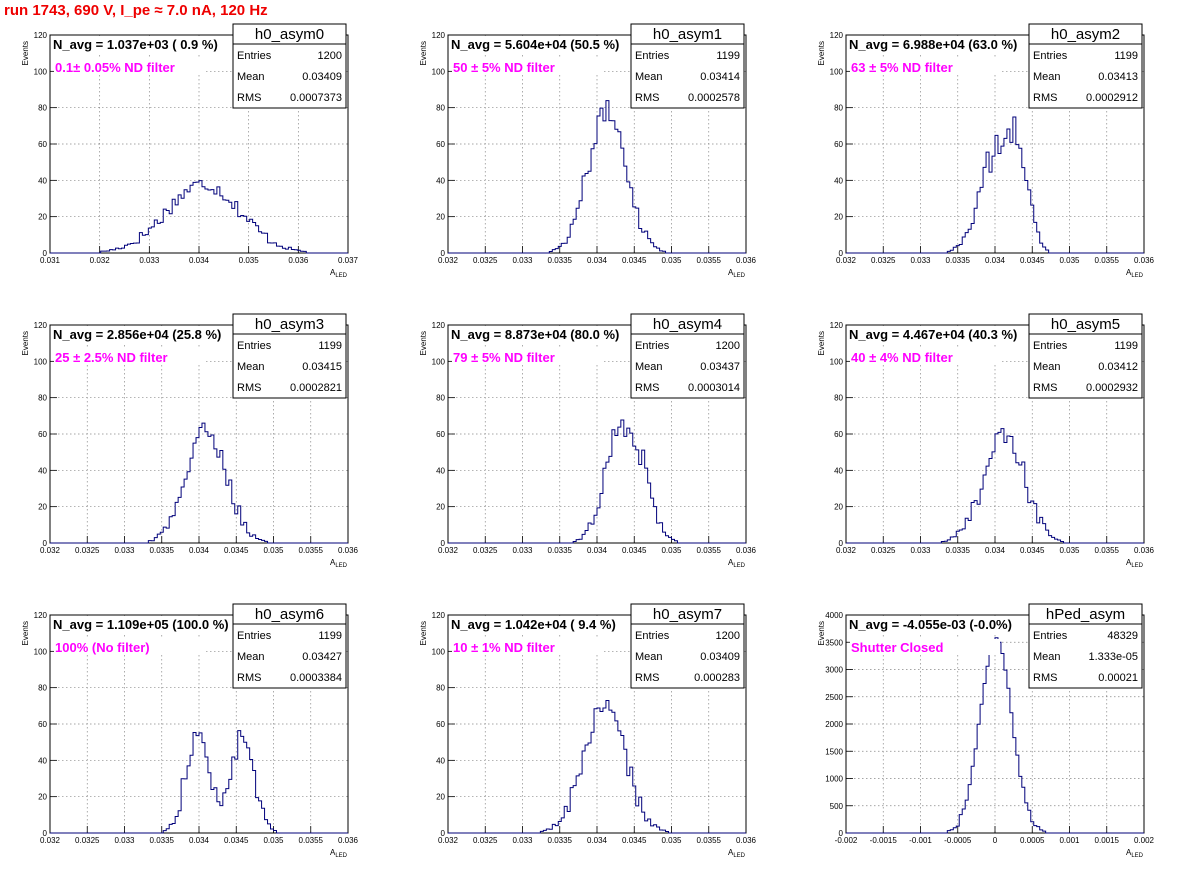  Describe the element at coordinates (714, 388) in the screenshot. I see `stat-value: 0.0003014` at that location.